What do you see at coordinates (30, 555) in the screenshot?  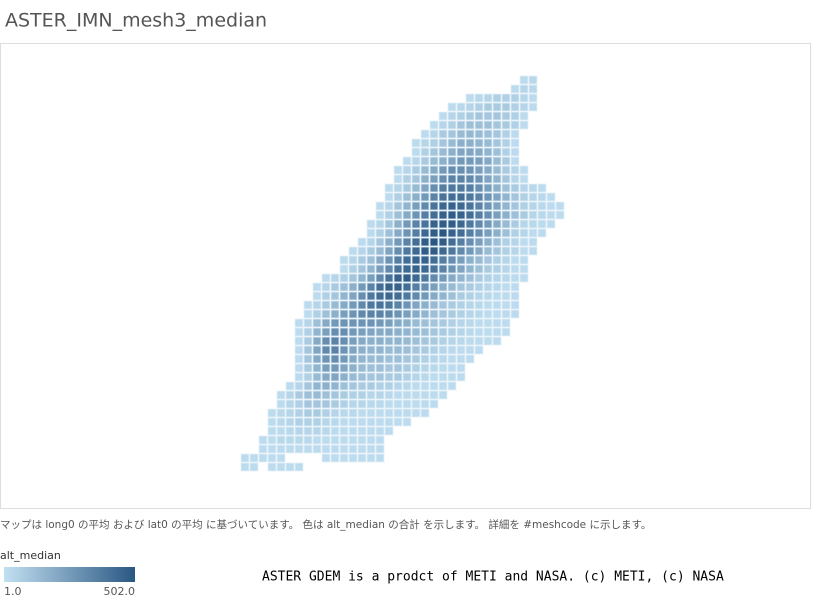 I see `legend-title: alt_median` at bounding box center [30, 555].